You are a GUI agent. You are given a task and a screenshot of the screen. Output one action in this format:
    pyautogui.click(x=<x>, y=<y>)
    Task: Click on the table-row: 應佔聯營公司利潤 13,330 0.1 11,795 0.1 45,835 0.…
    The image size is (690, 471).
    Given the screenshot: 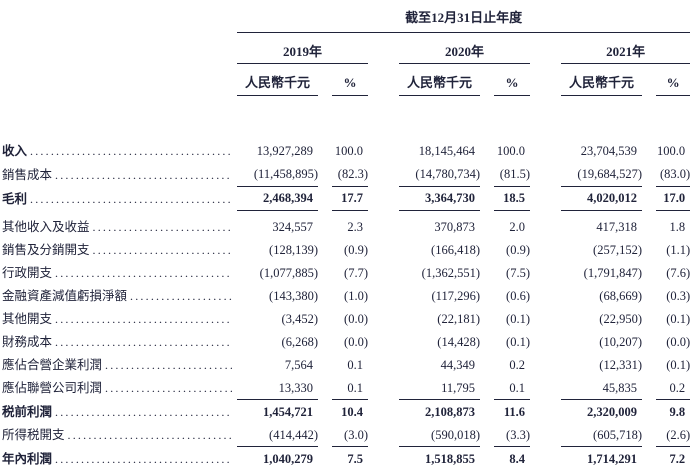 What is the action you would take?
    pyautogui.click(x=345, y=388)
    